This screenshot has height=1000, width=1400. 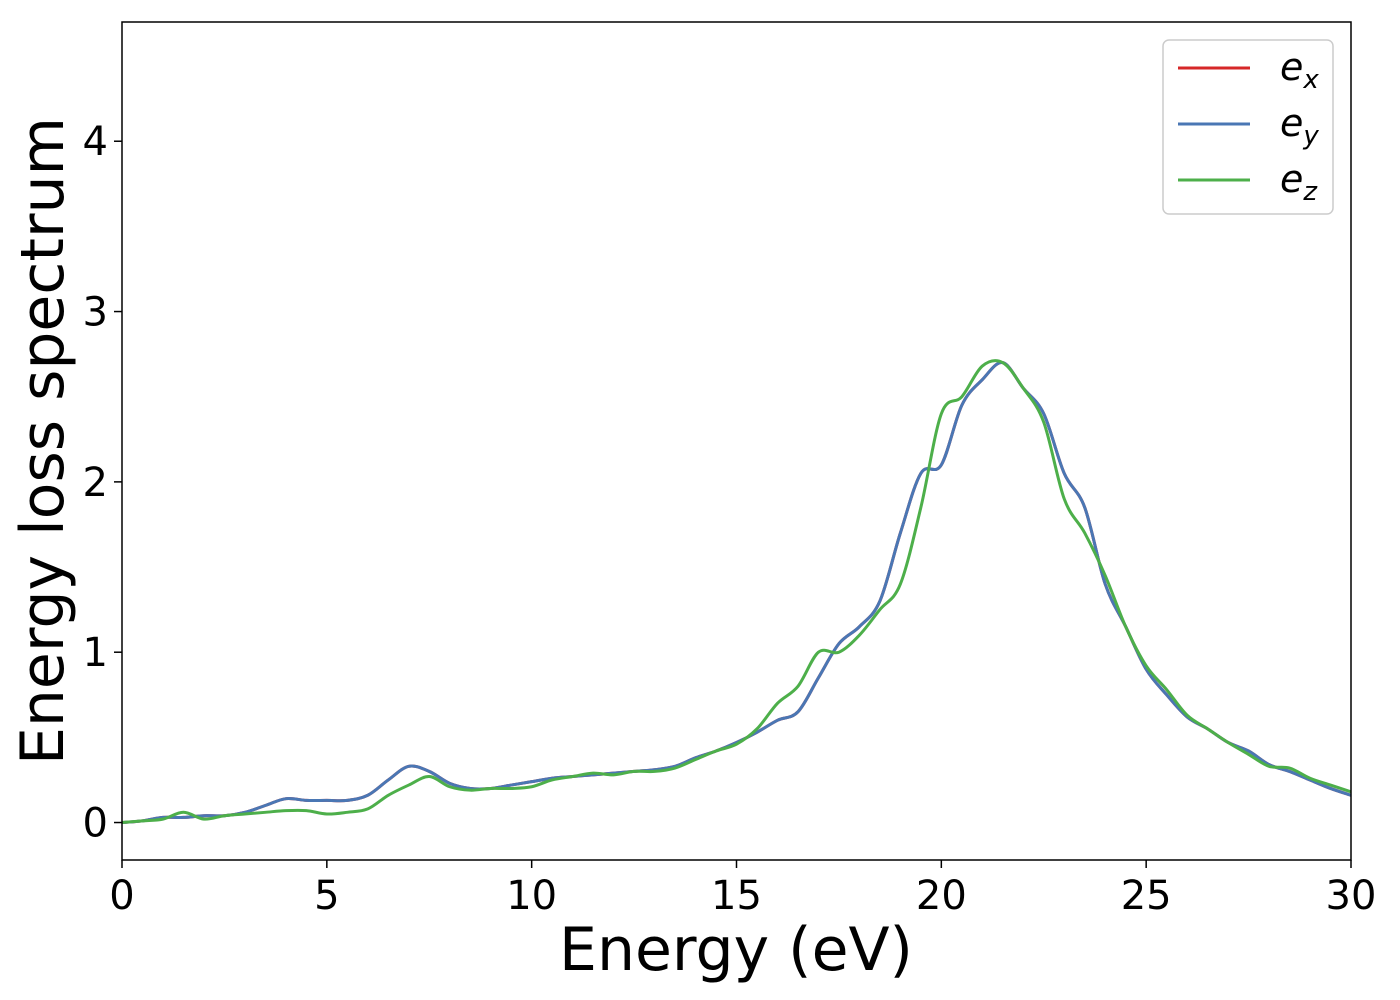 What do you see at coordinates (121, 896) in the screenshot?
I see `x-tick-label: 0` at bounding box center [121, 896].